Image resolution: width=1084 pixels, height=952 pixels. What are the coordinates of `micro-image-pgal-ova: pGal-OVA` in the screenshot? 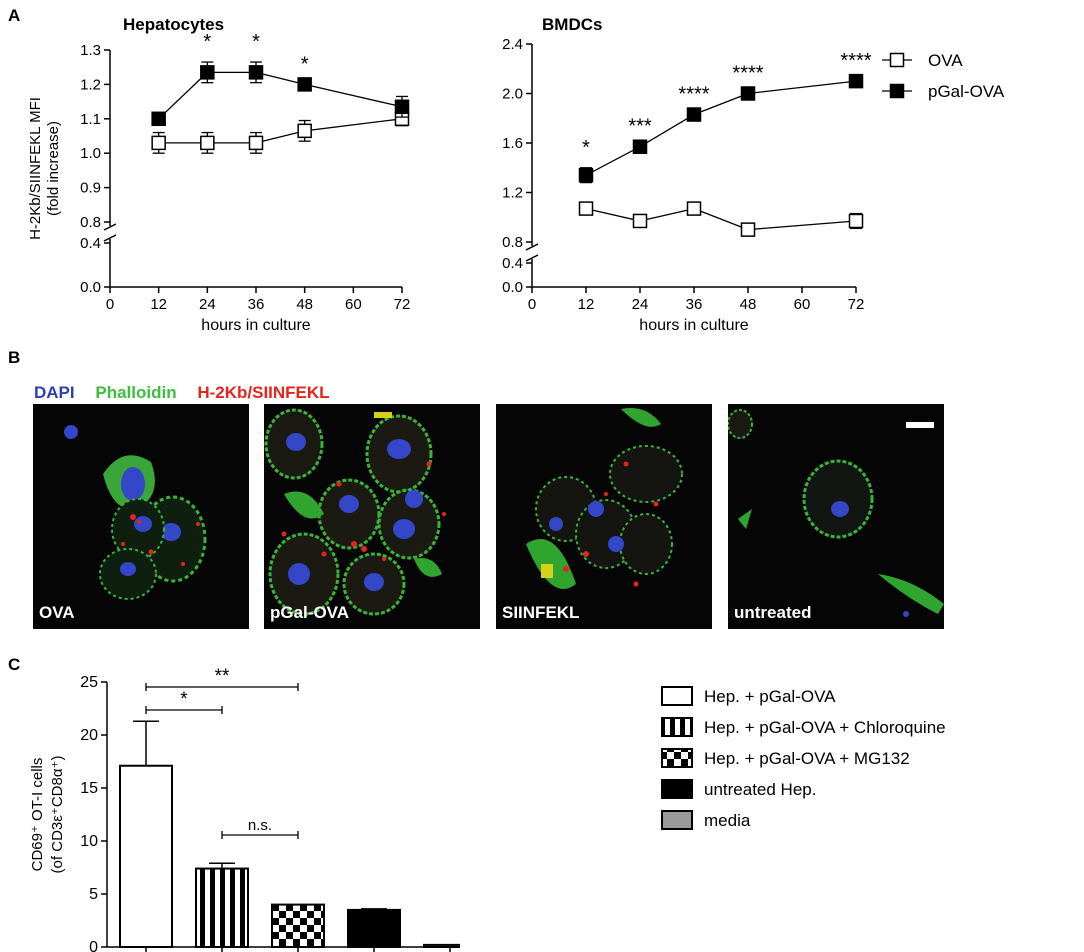 It's located at (372, 516).